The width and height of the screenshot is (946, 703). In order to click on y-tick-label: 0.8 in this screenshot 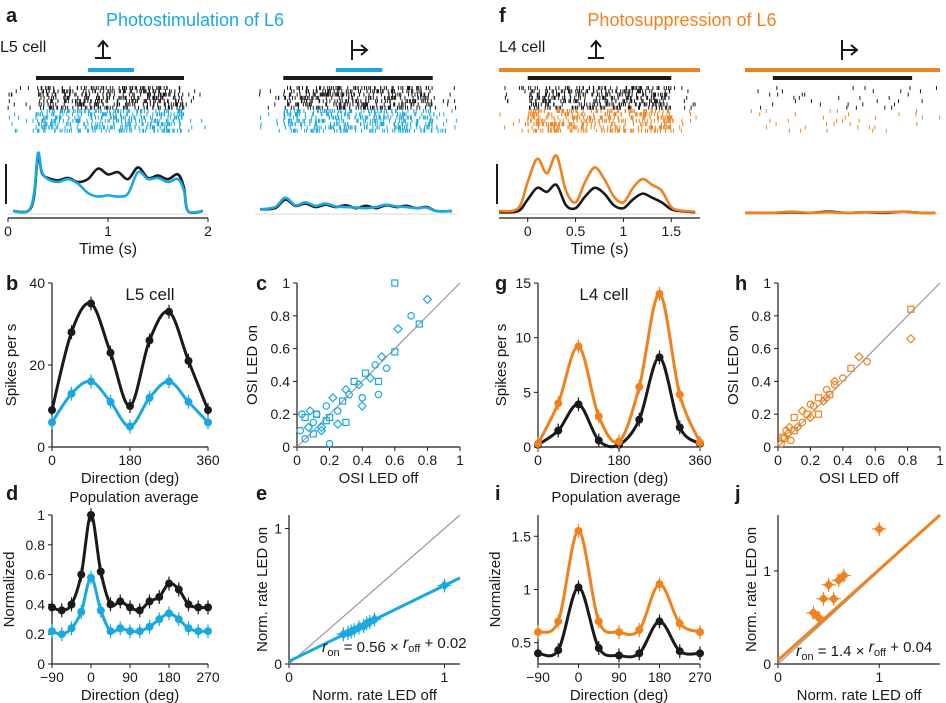, I will do `click(281, 316)`.